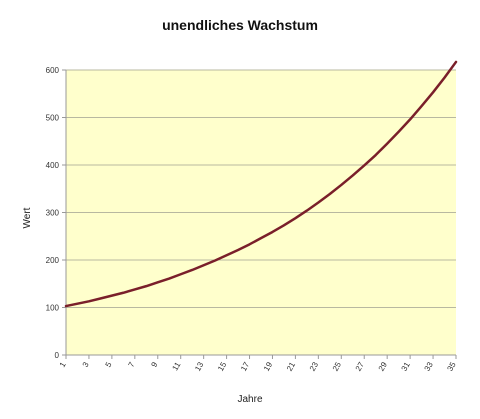 Image resolution: width=480 pixels, height=419 pixels. I want to click on x-tick-label: 17, so click(245, 366).